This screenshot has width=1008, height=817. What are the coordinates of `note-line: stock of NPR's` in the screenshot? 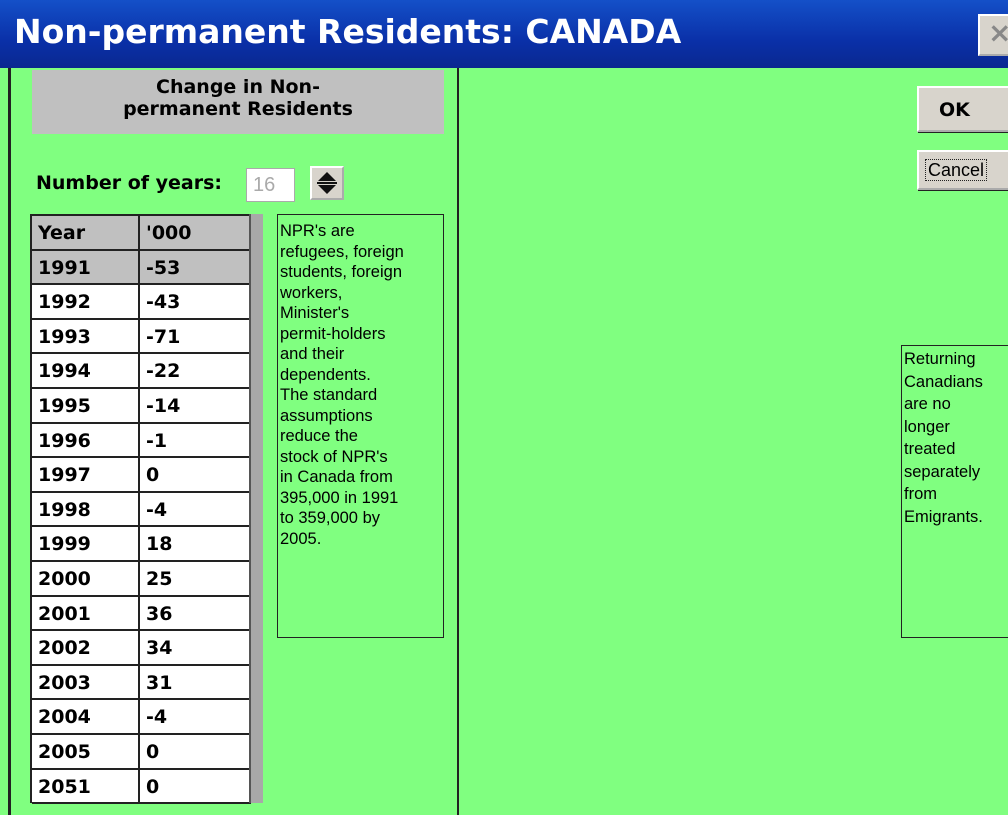 It's located at (334, 456).